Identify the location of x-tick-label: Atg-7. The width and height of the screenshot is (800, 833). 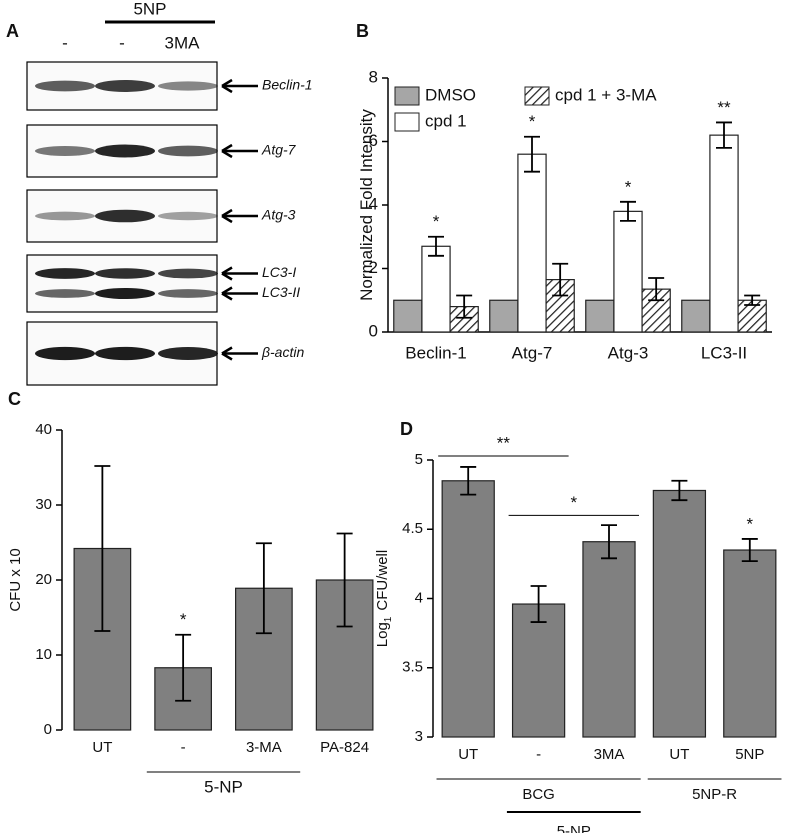
(532, 352).